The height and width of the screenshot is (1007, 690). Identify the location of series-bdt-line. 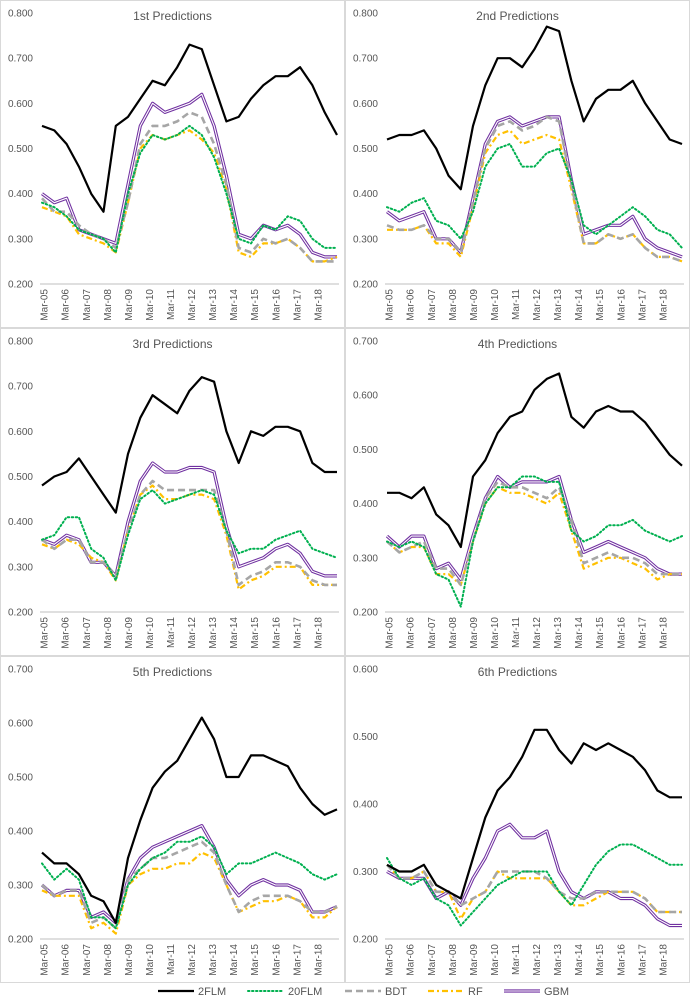
(189, 885).